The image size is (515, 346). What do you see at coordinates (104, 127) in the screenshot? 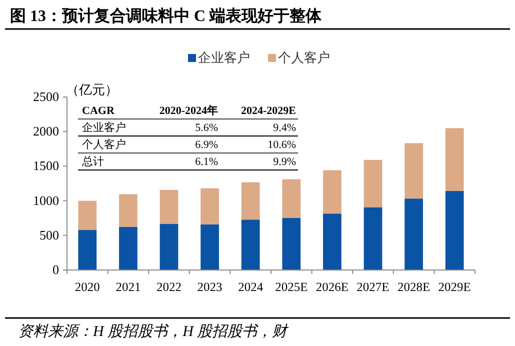
I see `annotation: 企业客户` at bounding box center [104, 127].